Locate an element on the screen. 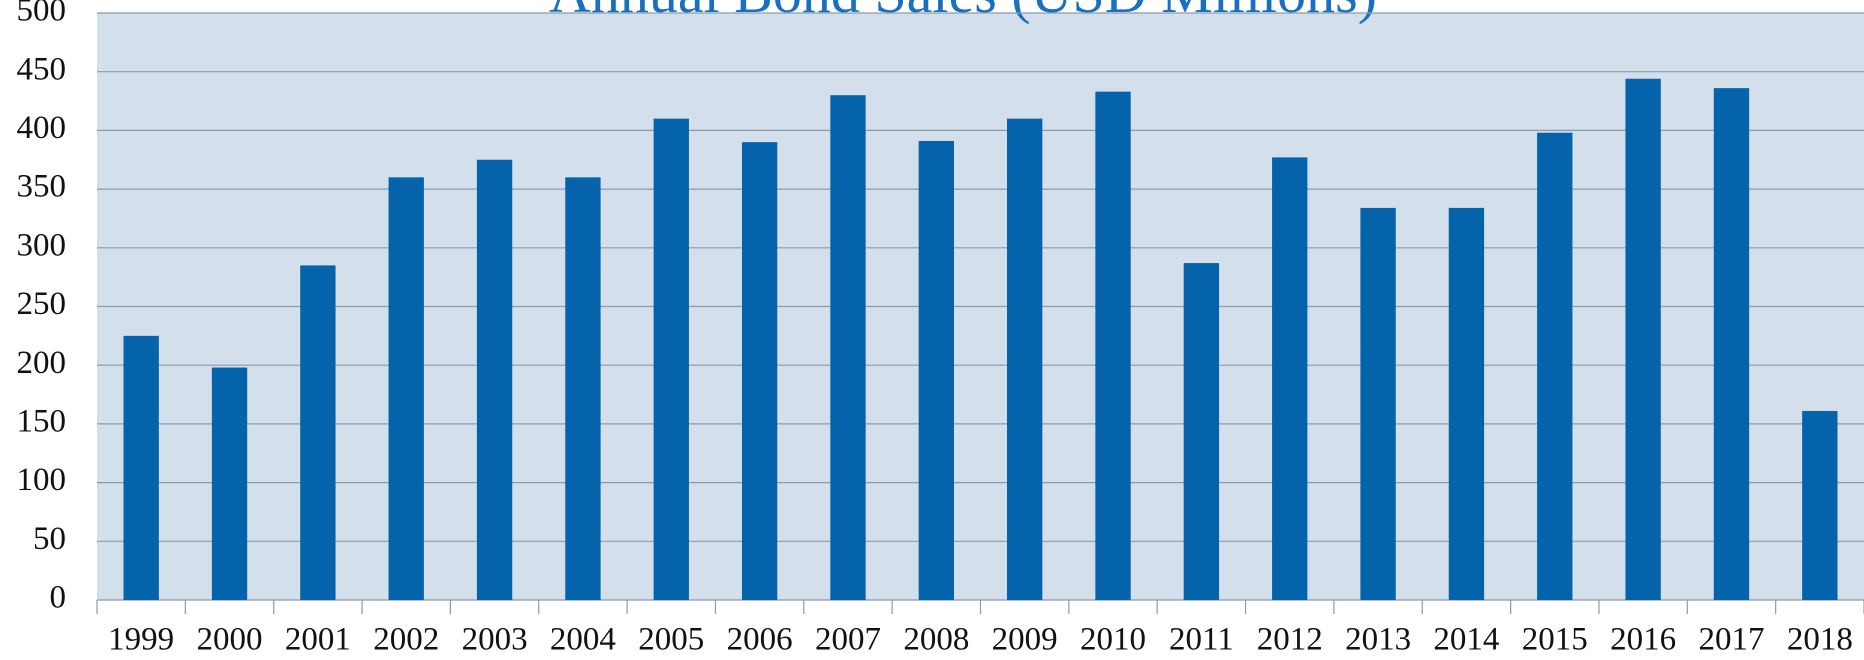 The image size is (1864, 660). y-tick-label: 400 is located at coordinates (42, 128).